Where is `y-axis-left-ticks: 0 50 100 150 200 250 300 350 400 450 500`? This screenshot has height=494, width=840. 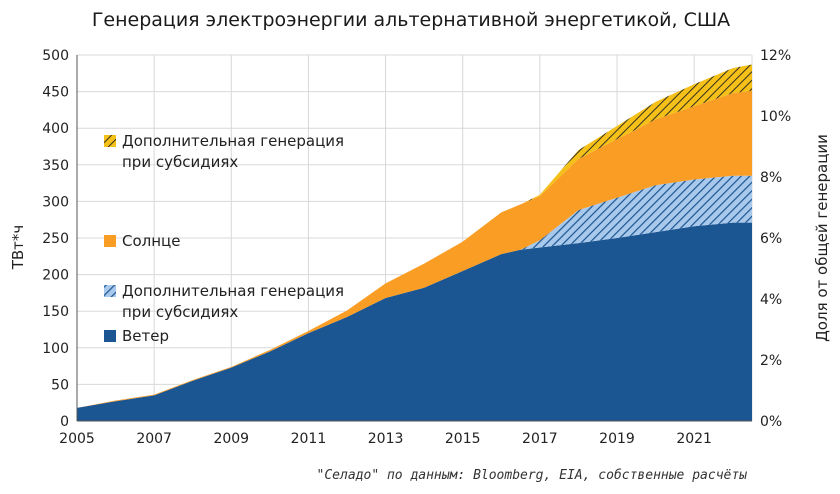 y-axis-left-ticks: 0 50 100 150 200 250 300 350 400 450 500 is located at coordinates (55, 239).